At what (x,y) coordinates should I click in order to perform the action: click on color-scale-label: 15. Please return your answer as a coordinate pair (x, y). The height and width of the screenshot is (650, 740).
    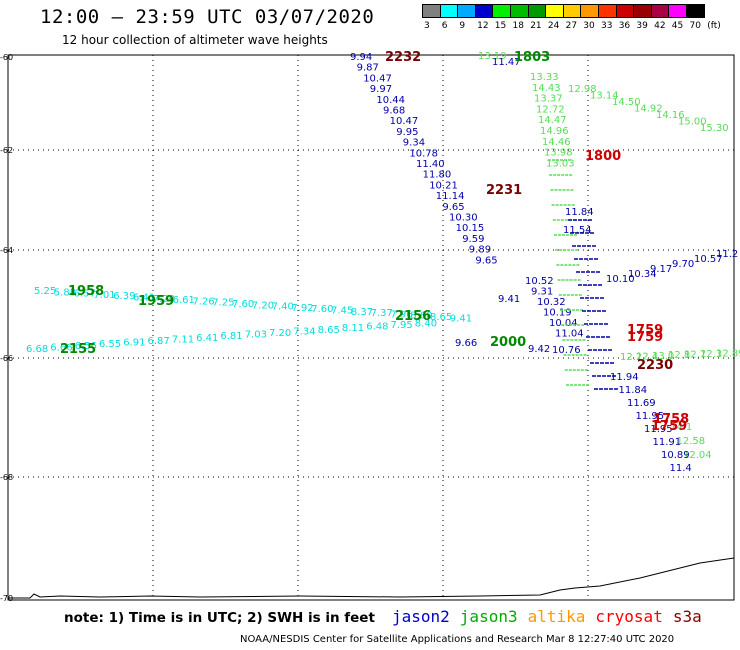
    Looking at the image, I should click on (500, 26).